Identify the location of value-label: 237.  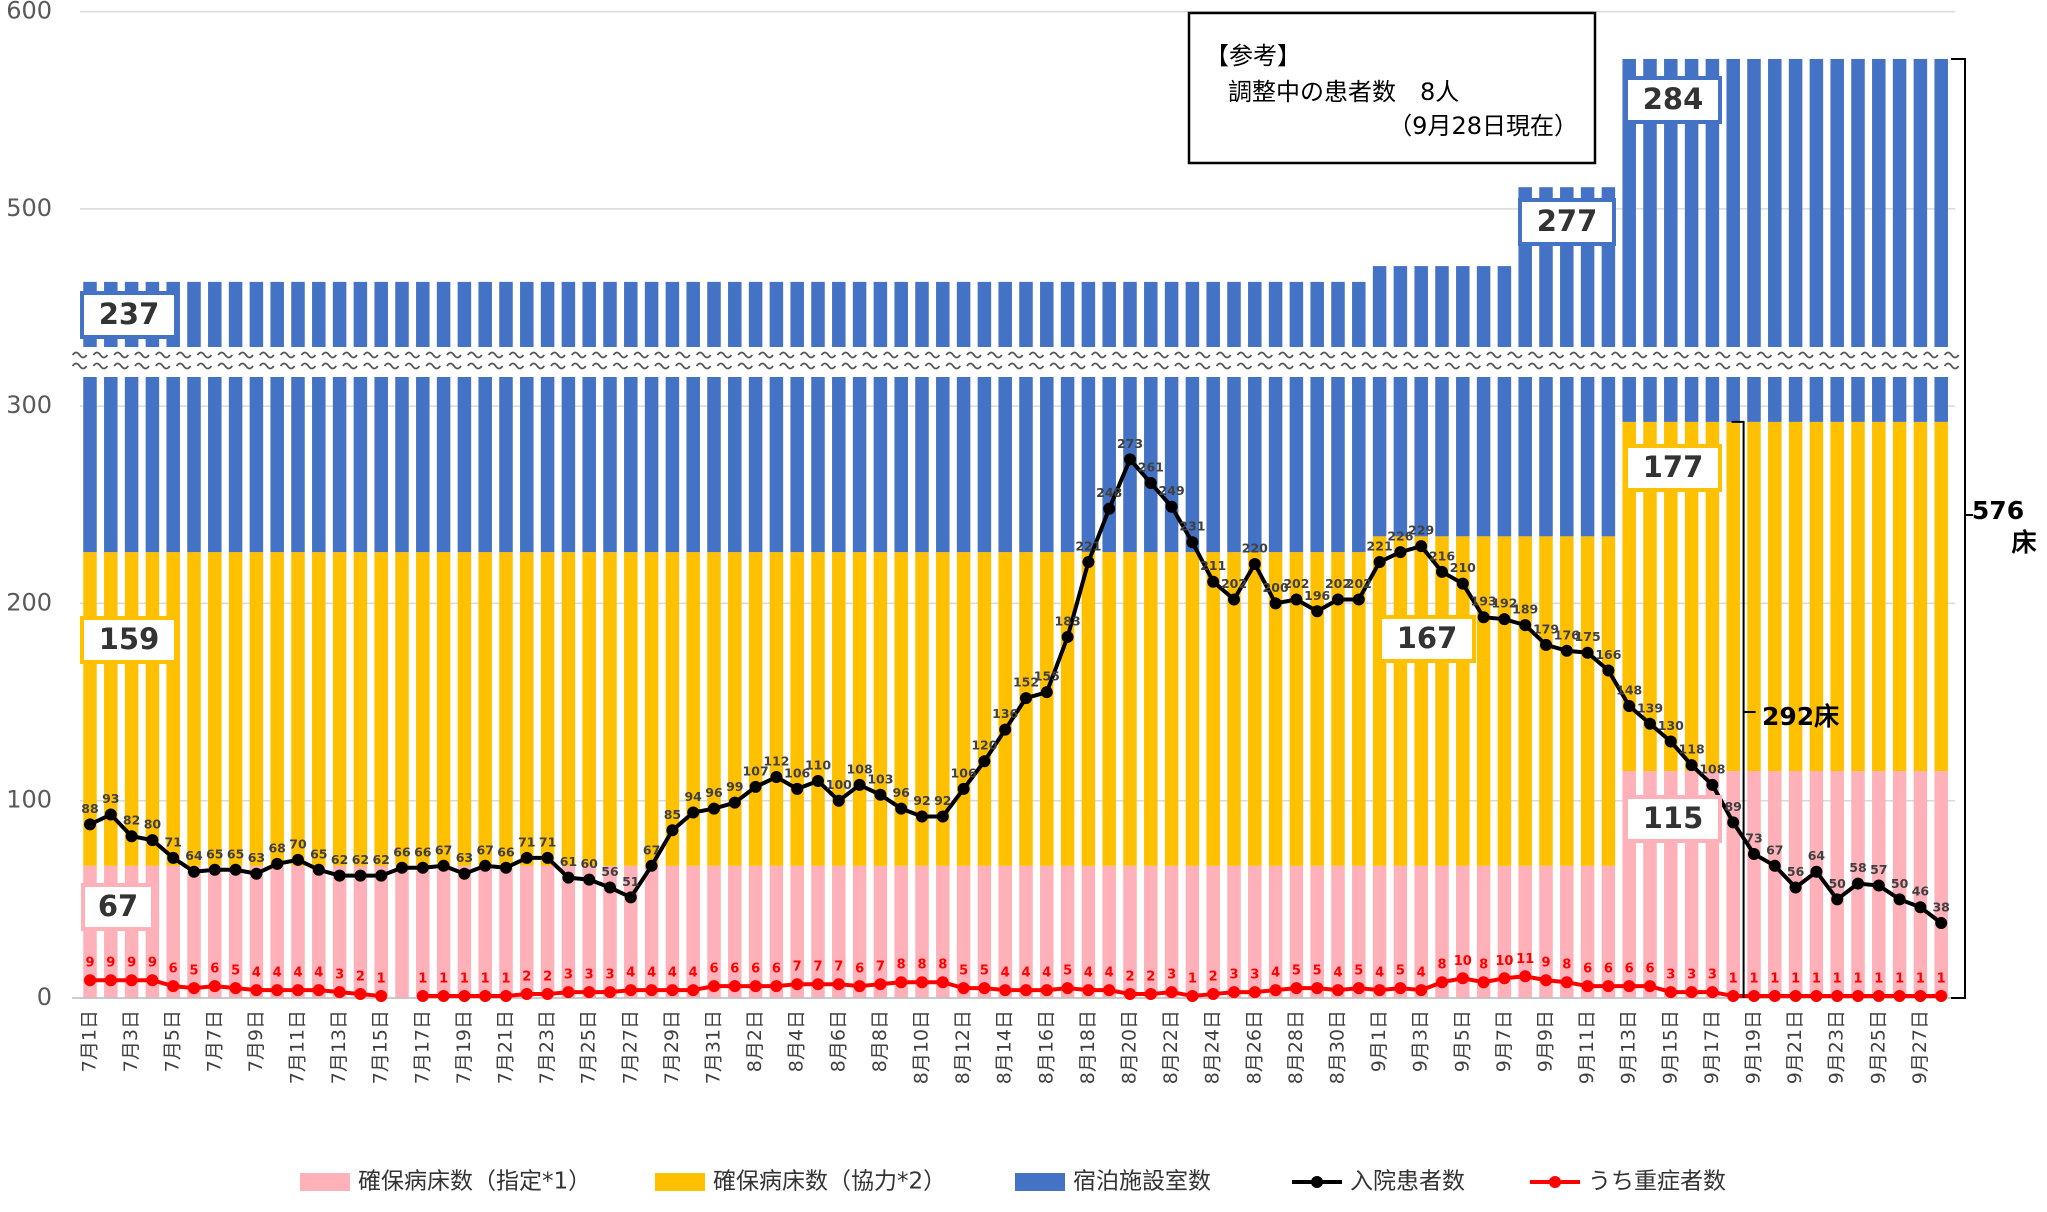
(129, 314).